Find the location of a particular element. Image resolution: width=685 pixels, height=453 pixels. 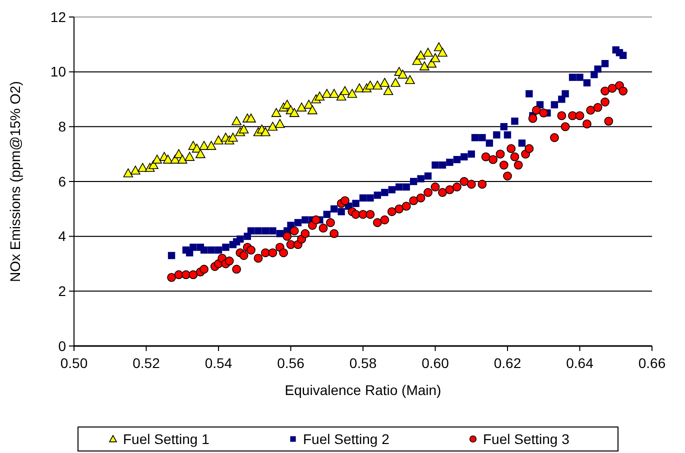

x-tick-label: 0.50 is located at coordinates (74, 363).